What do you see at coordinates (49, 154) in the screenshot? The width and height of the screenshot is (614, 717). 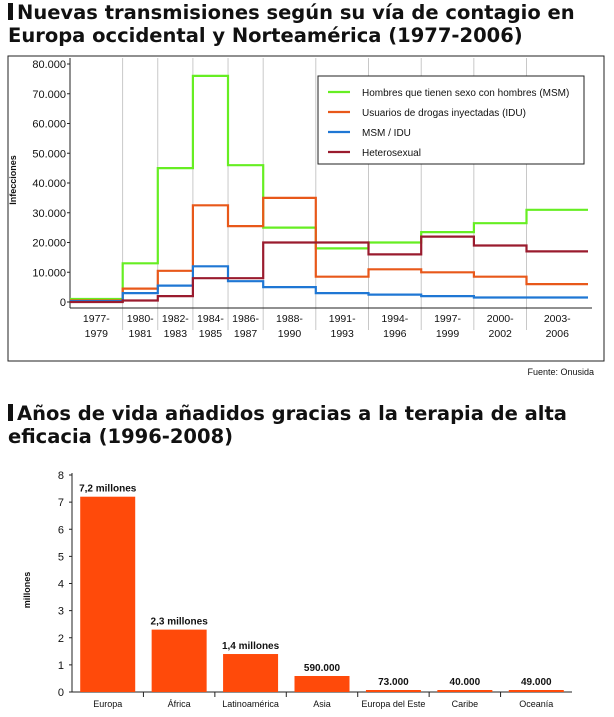 I see `y-tick-label: 50.000` at bounding box center [49, 154].